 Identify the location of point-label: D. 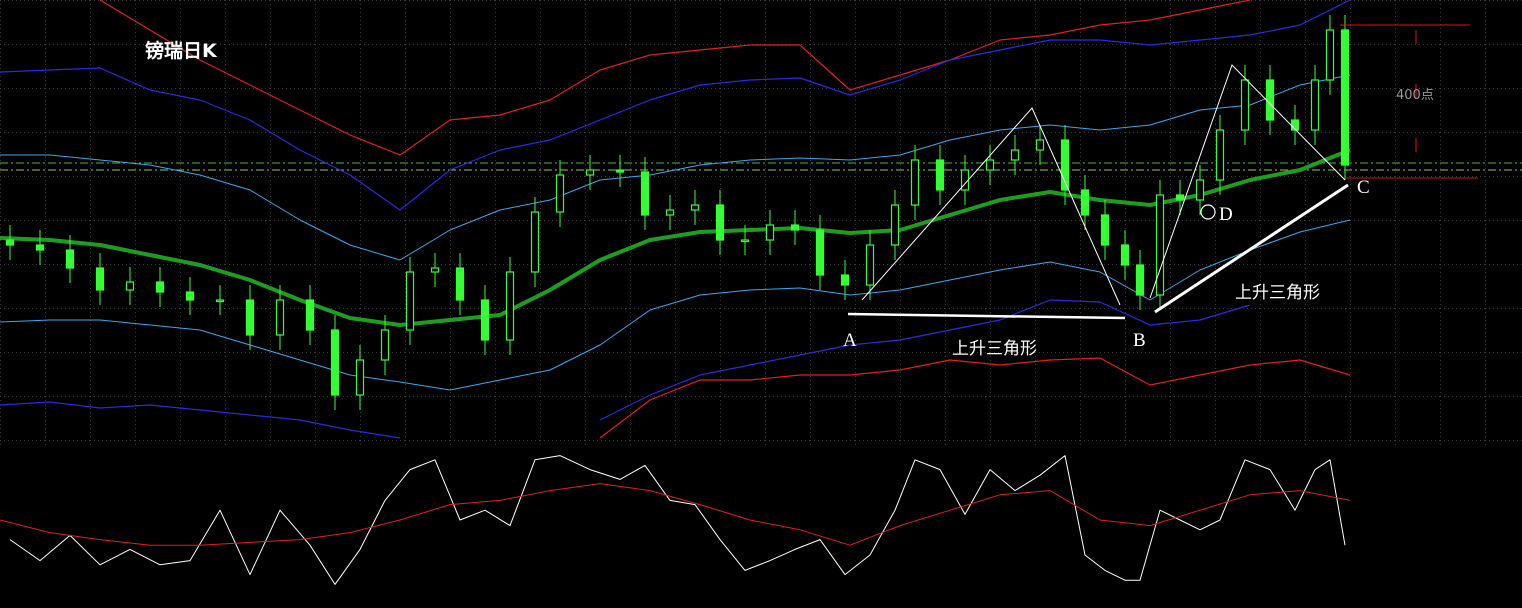
(1226, 214).